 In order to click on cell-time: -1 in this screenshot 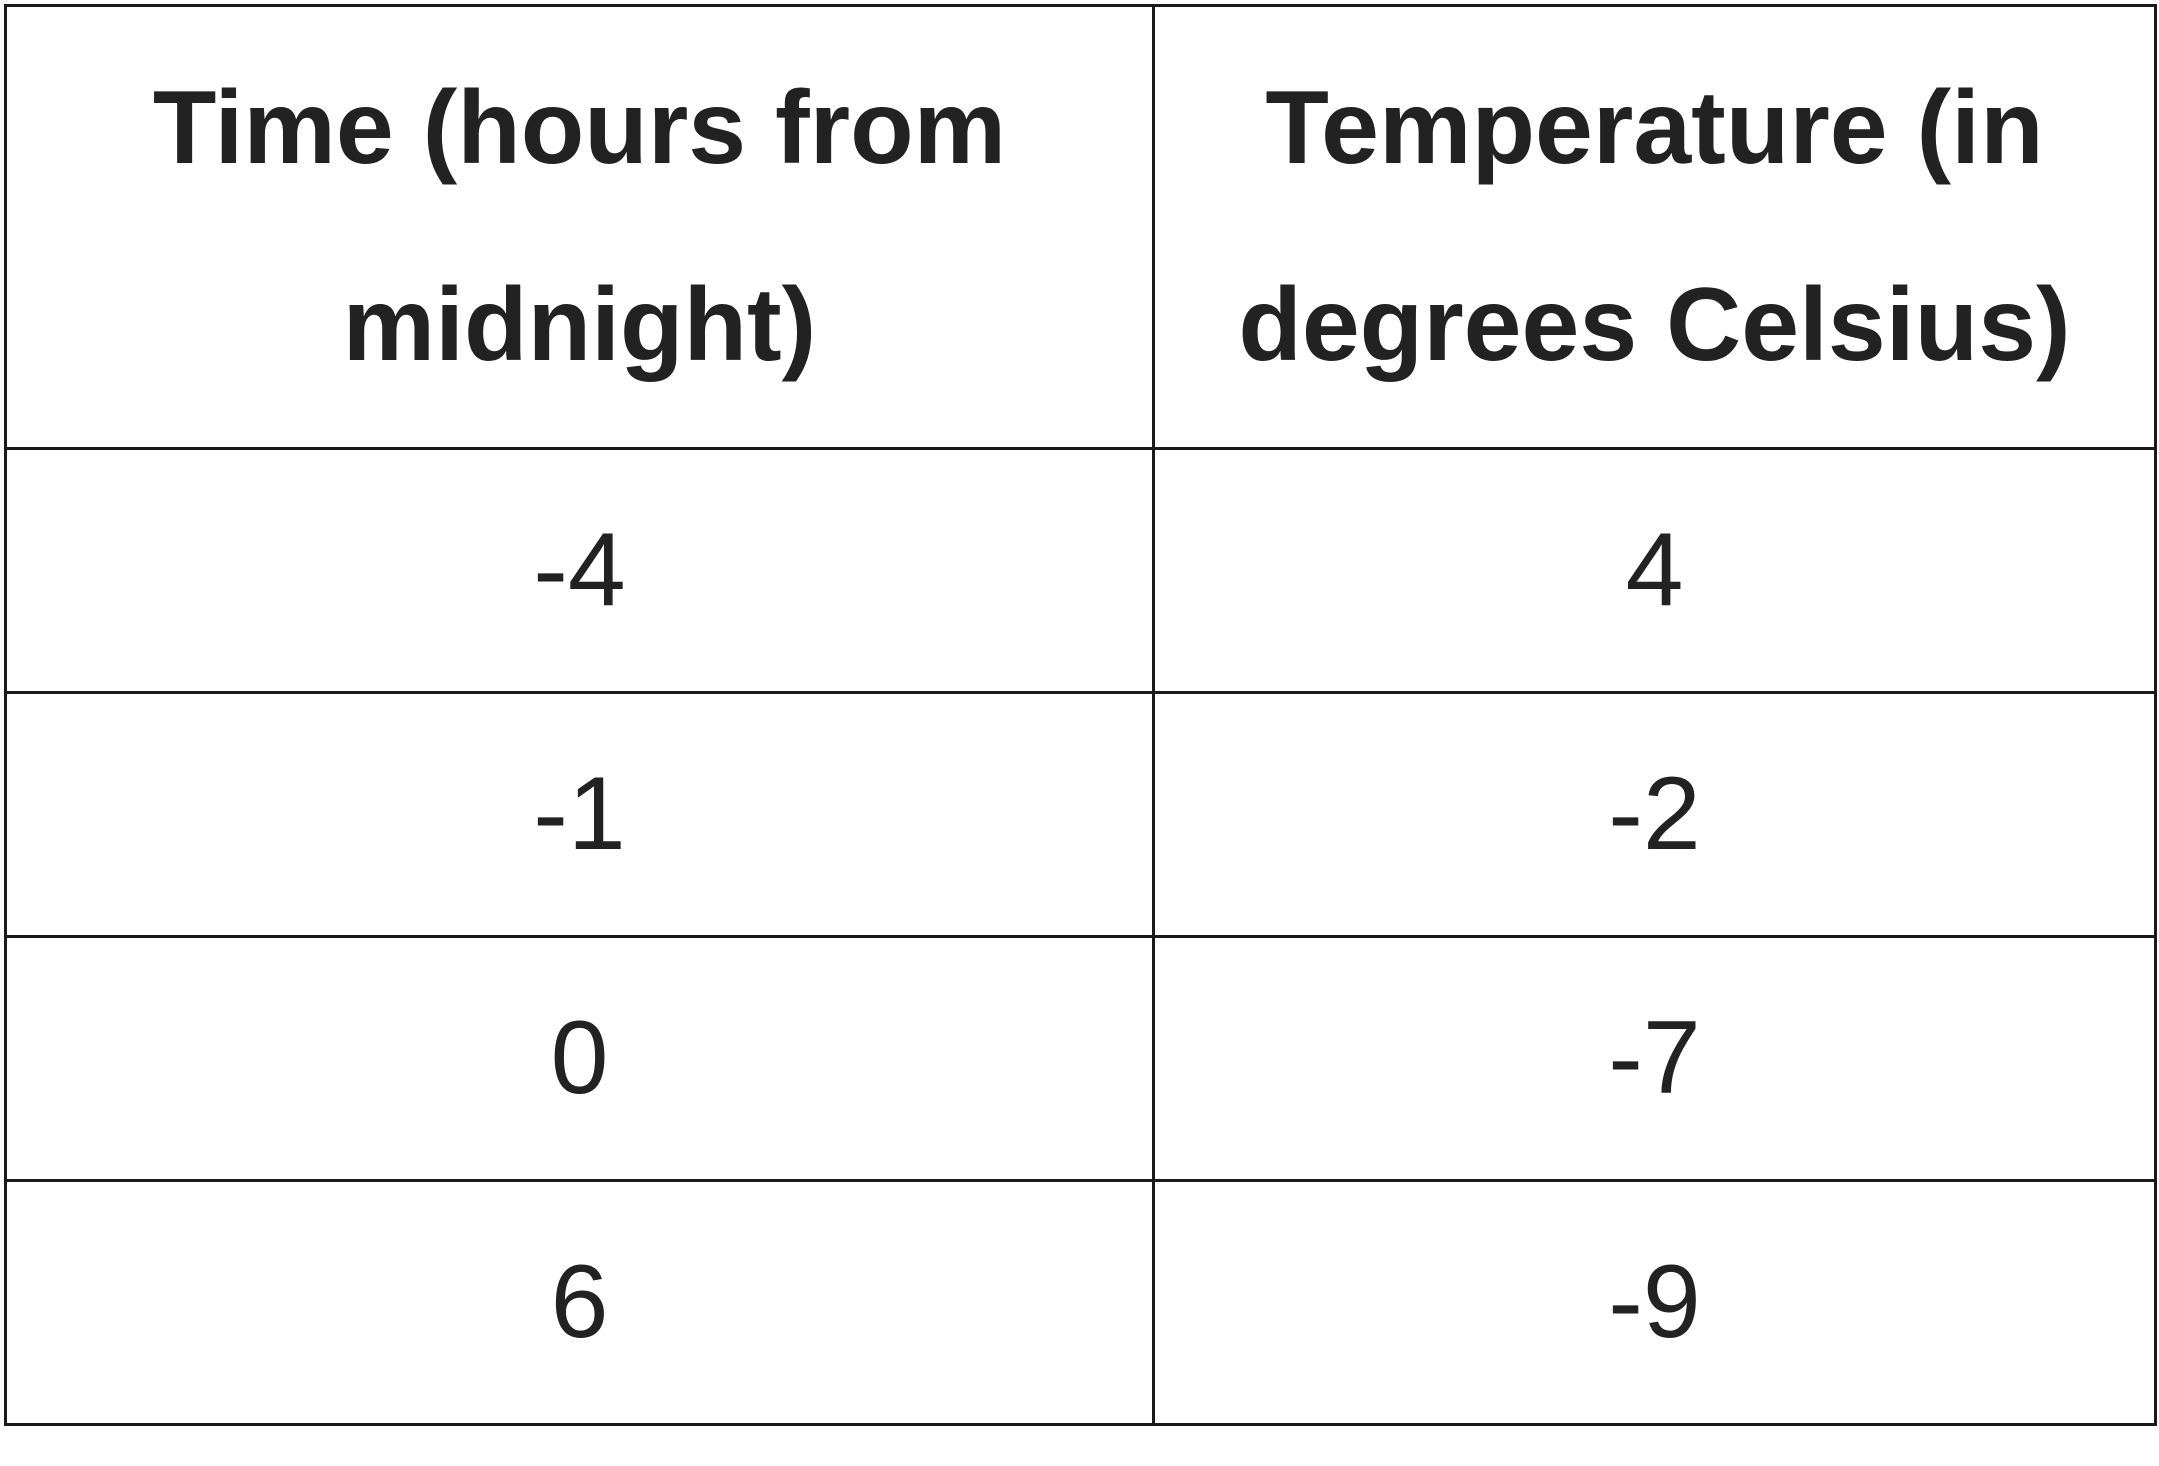, I will do `click(579, 814)`.